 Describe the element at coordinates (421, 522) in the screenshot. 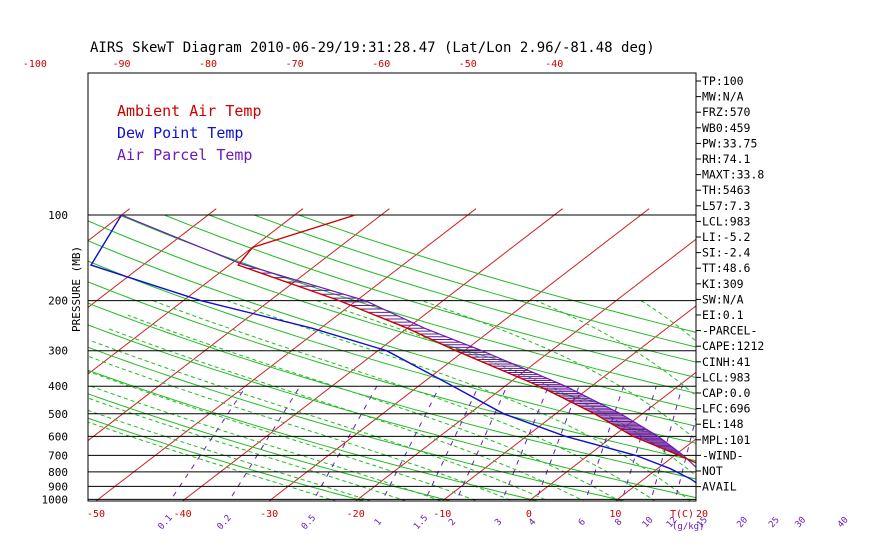

I see `mixing-ratio-tick-label: 1.5` at that location.